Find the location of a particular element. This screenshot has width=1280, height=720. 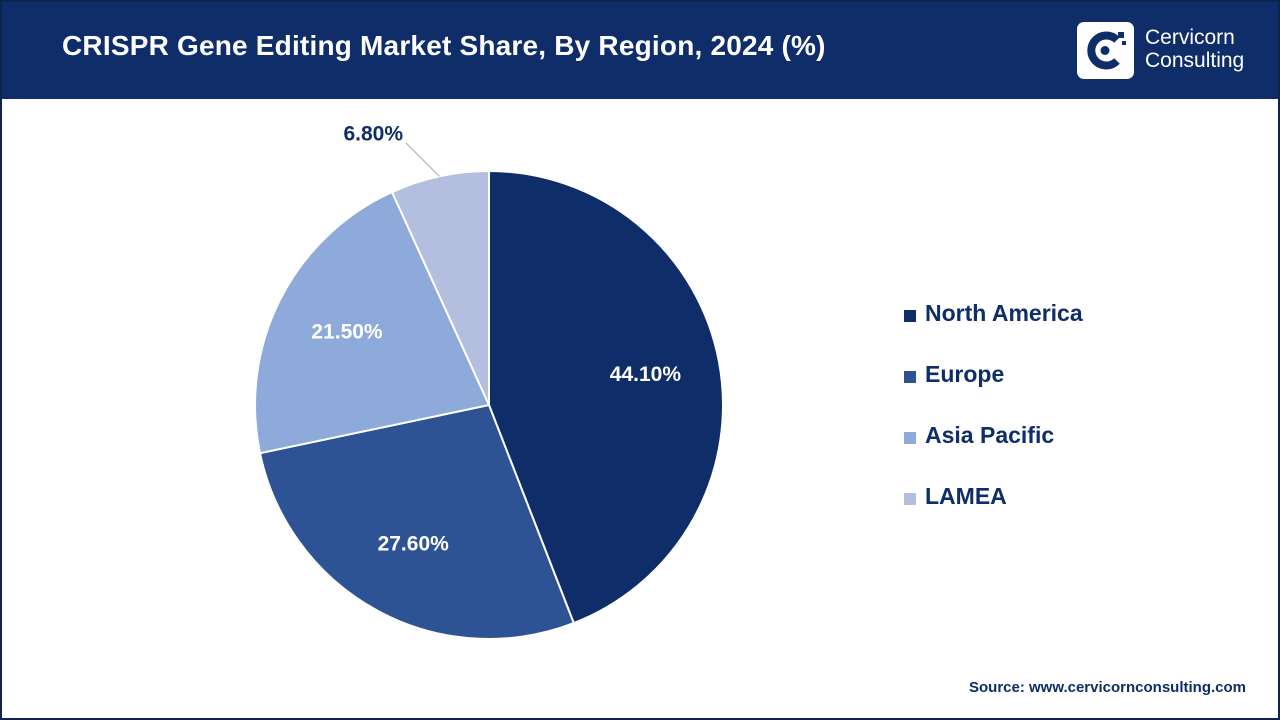

logo-line-1: Cervicorn is located at coordinates (1190, 37).